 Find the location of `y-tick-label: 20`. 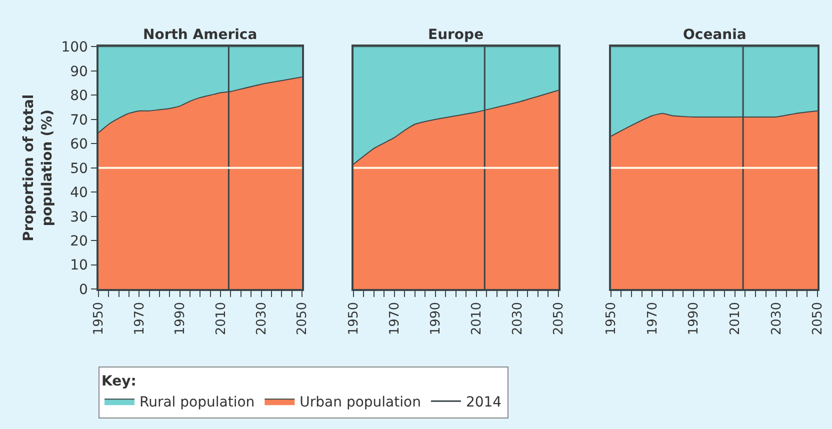

y-tick-label: 20 is located at coordinates (79, 241).